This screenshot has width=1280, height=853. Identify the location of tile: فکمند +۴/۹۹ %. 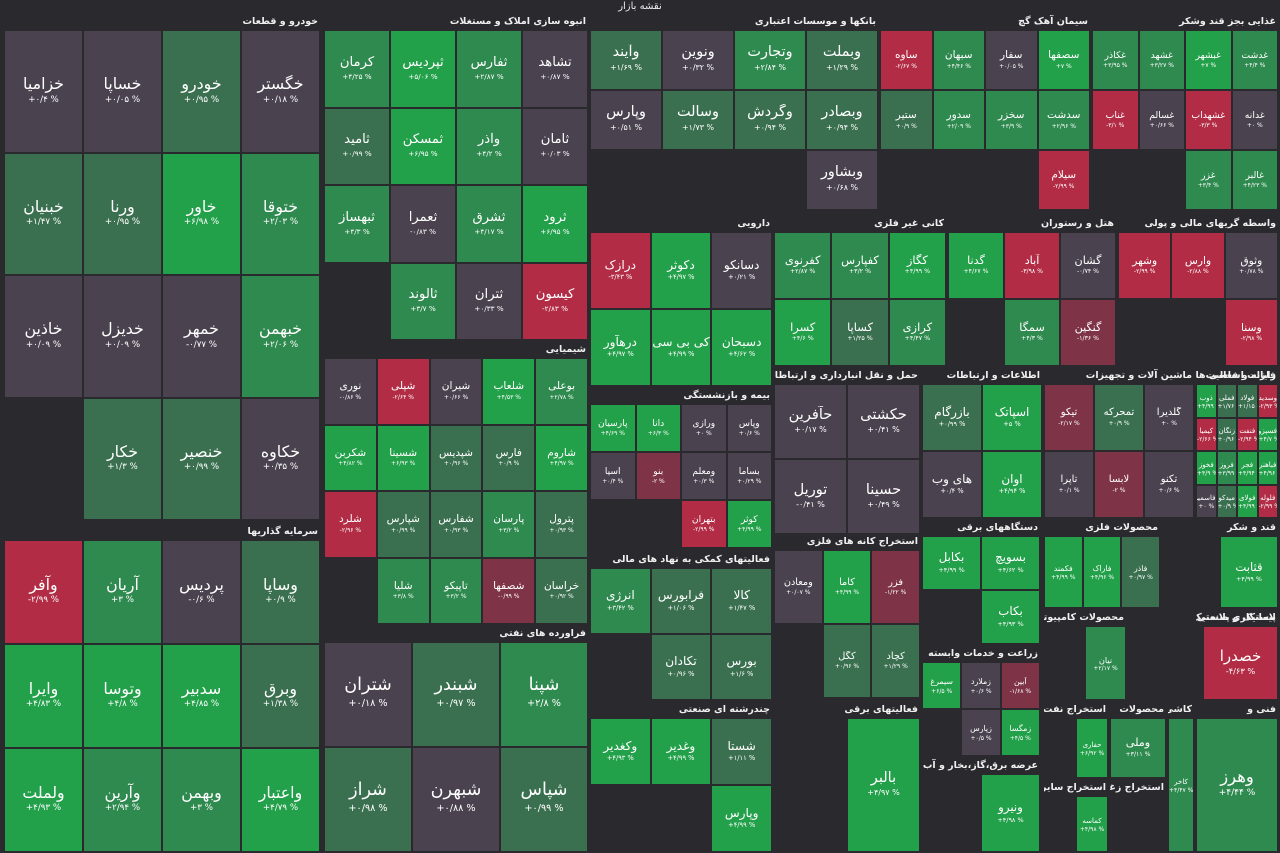
(1063, 572).